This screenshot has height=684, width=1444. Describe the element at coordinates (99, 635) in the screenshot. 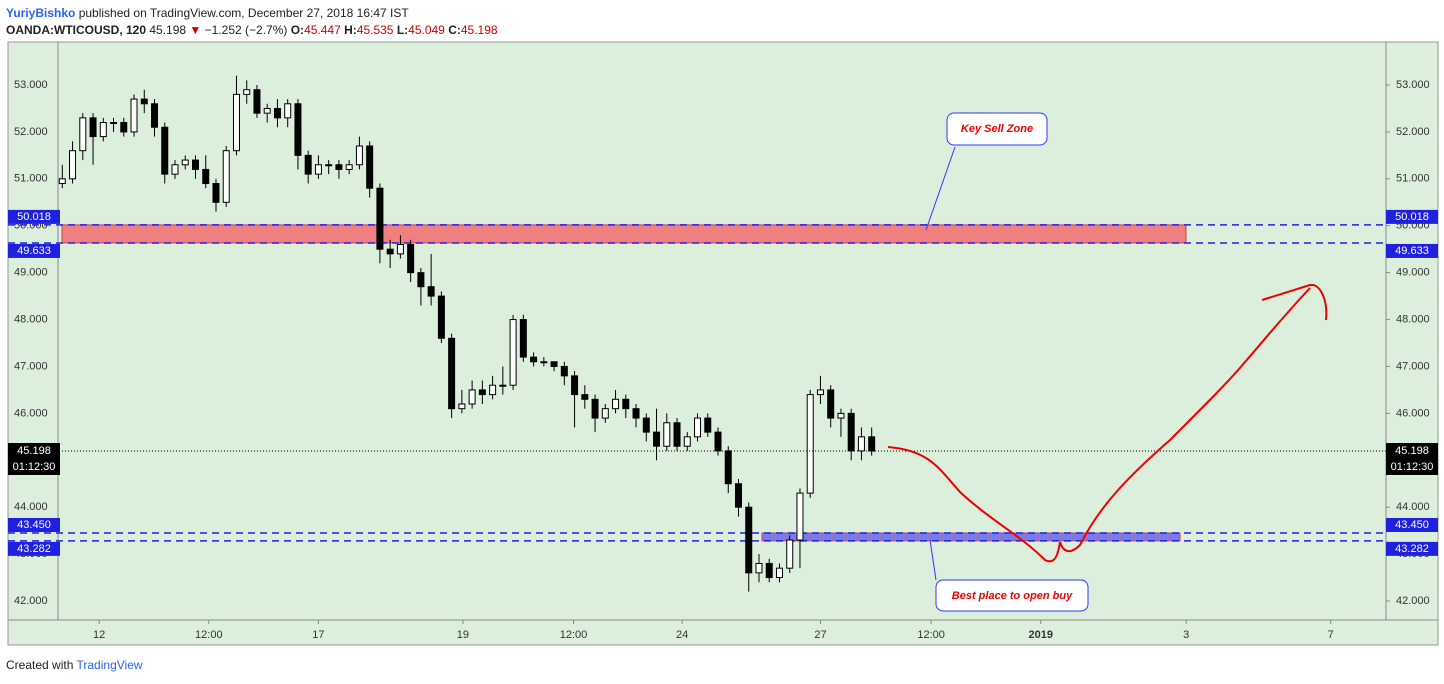

I see `x-tick-label: 12` at that location.